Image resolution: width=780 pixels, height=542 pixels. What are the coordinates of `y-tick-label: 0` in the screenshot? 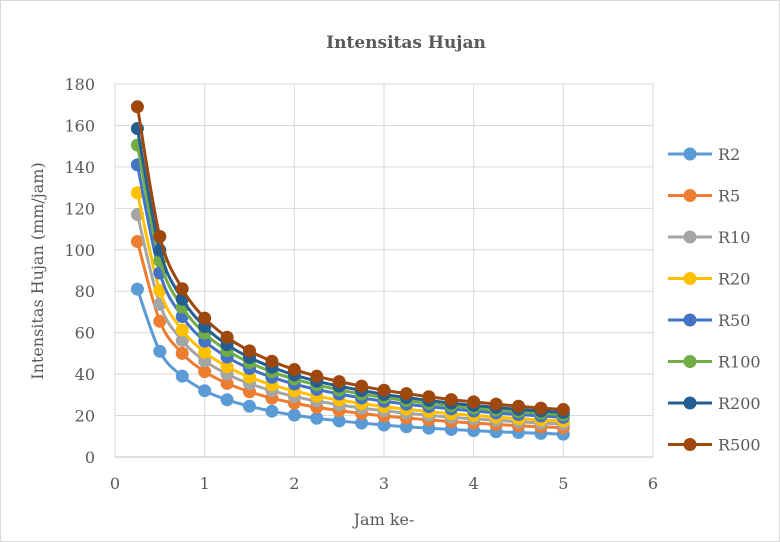 It's located at (90, 457).